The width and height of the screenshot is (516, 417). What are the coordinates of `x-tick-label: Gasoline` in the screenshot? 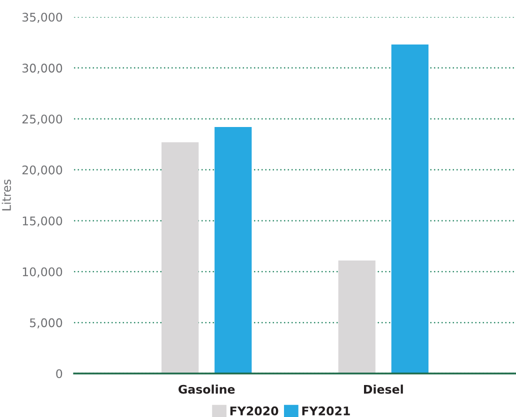 It's located at (206, 389).